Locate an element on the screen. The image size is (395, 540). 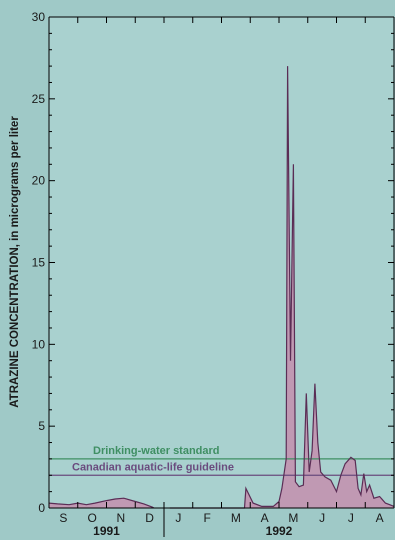
month-label-11: J is located at coordinates (351, 518).